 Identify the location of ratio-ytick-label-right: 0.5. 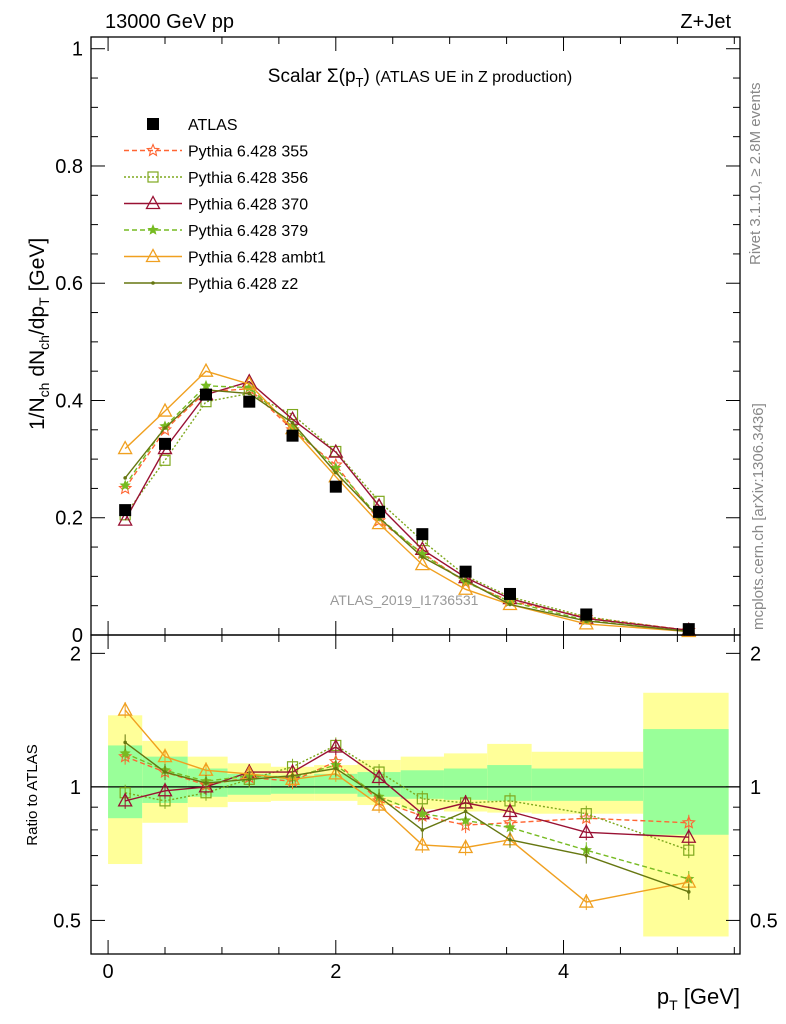
(764, 921).